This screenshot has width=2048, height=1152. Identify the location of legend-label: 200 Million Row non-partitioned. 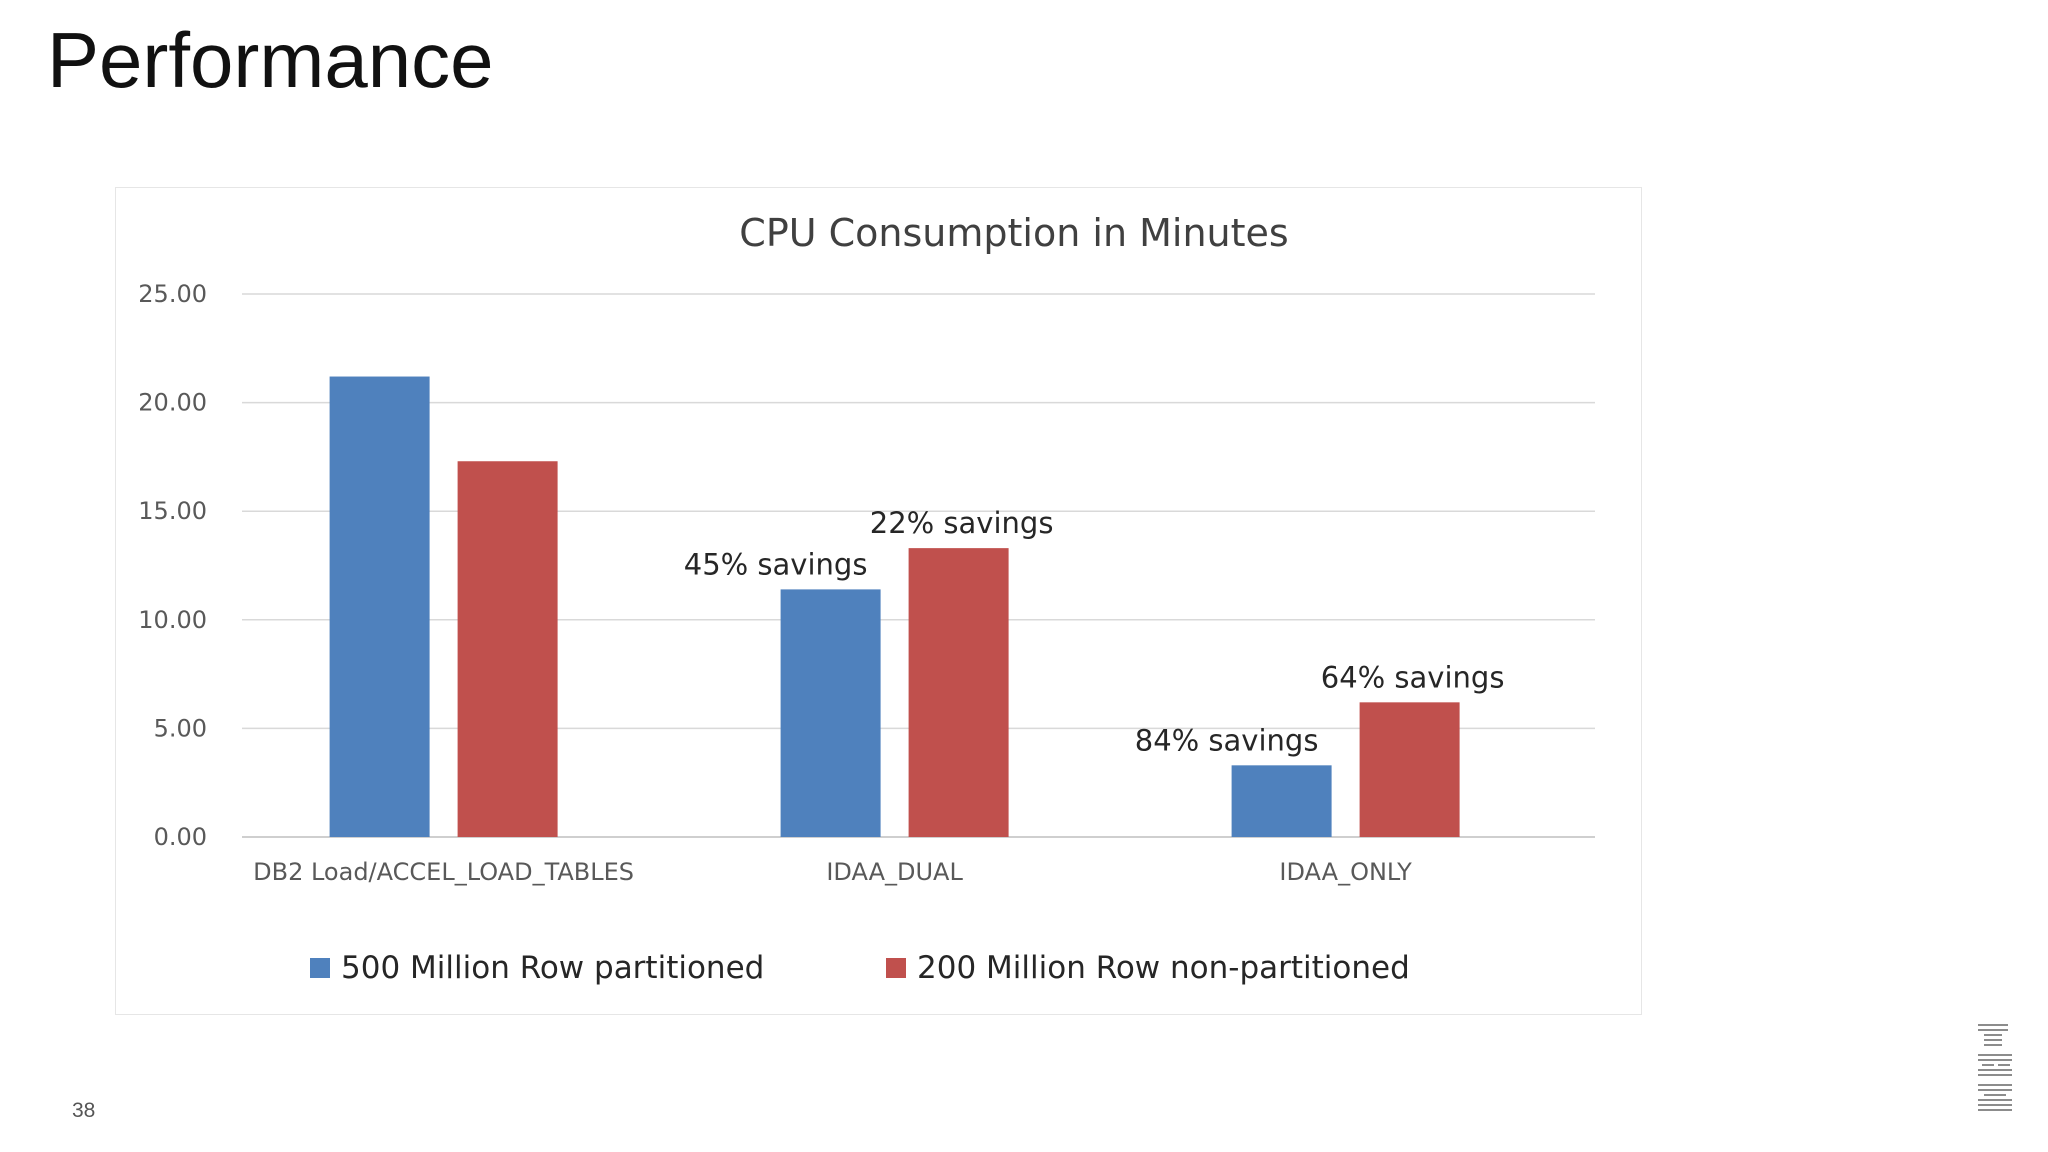
(1163, 968).